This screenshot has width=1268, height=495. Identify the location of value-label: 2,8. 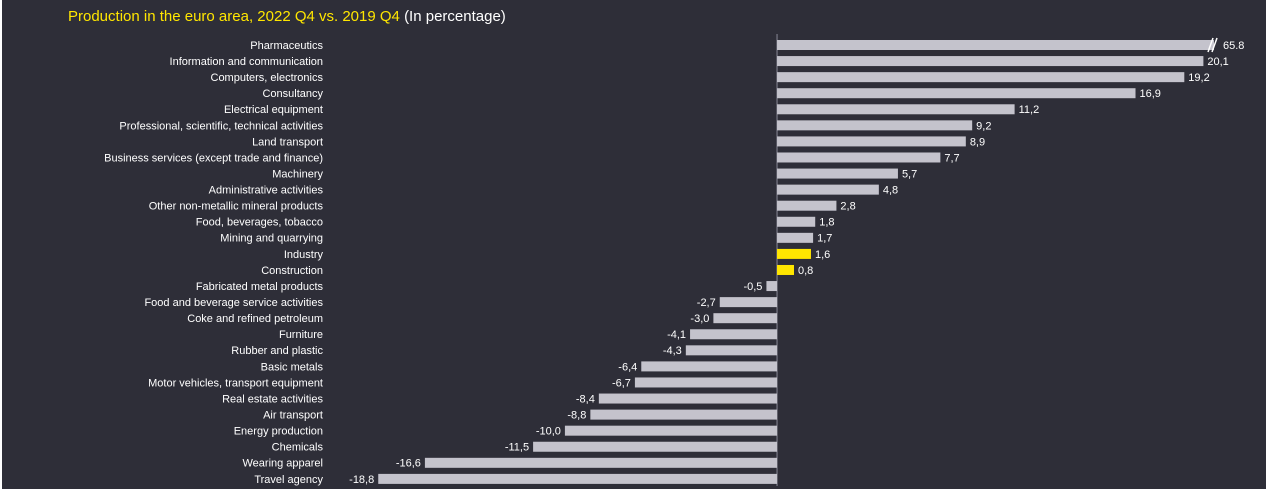
(847, 207).